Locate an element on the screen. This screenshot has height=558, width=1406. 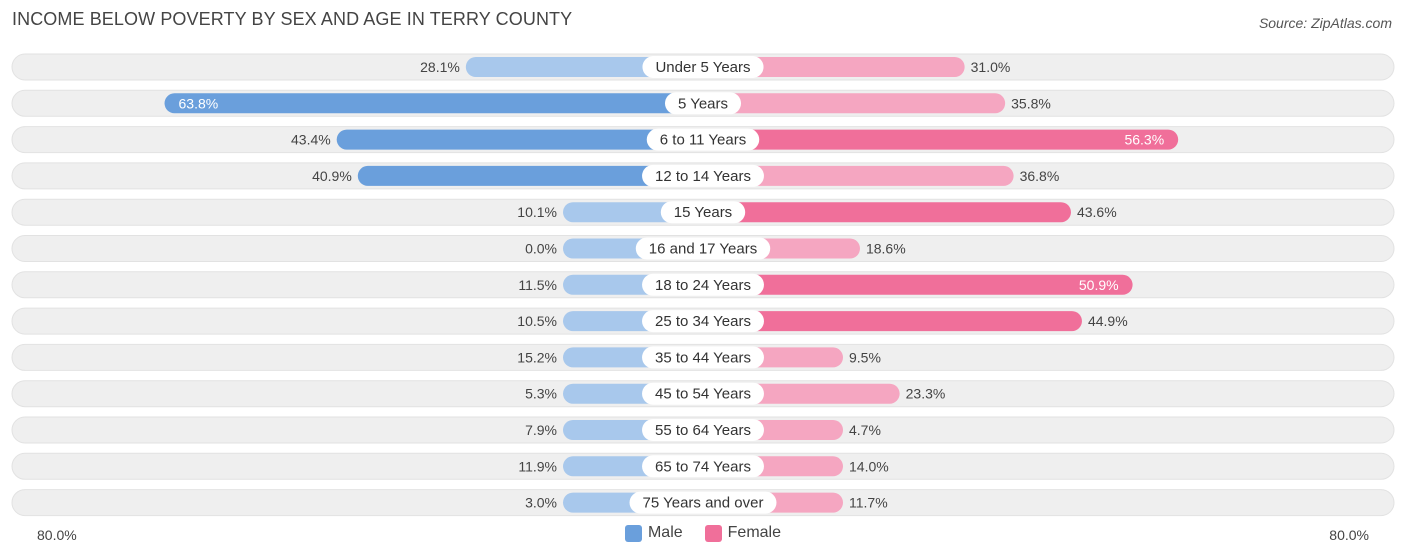
value-label-male: 10.1% is located at coordinates (537, 212).